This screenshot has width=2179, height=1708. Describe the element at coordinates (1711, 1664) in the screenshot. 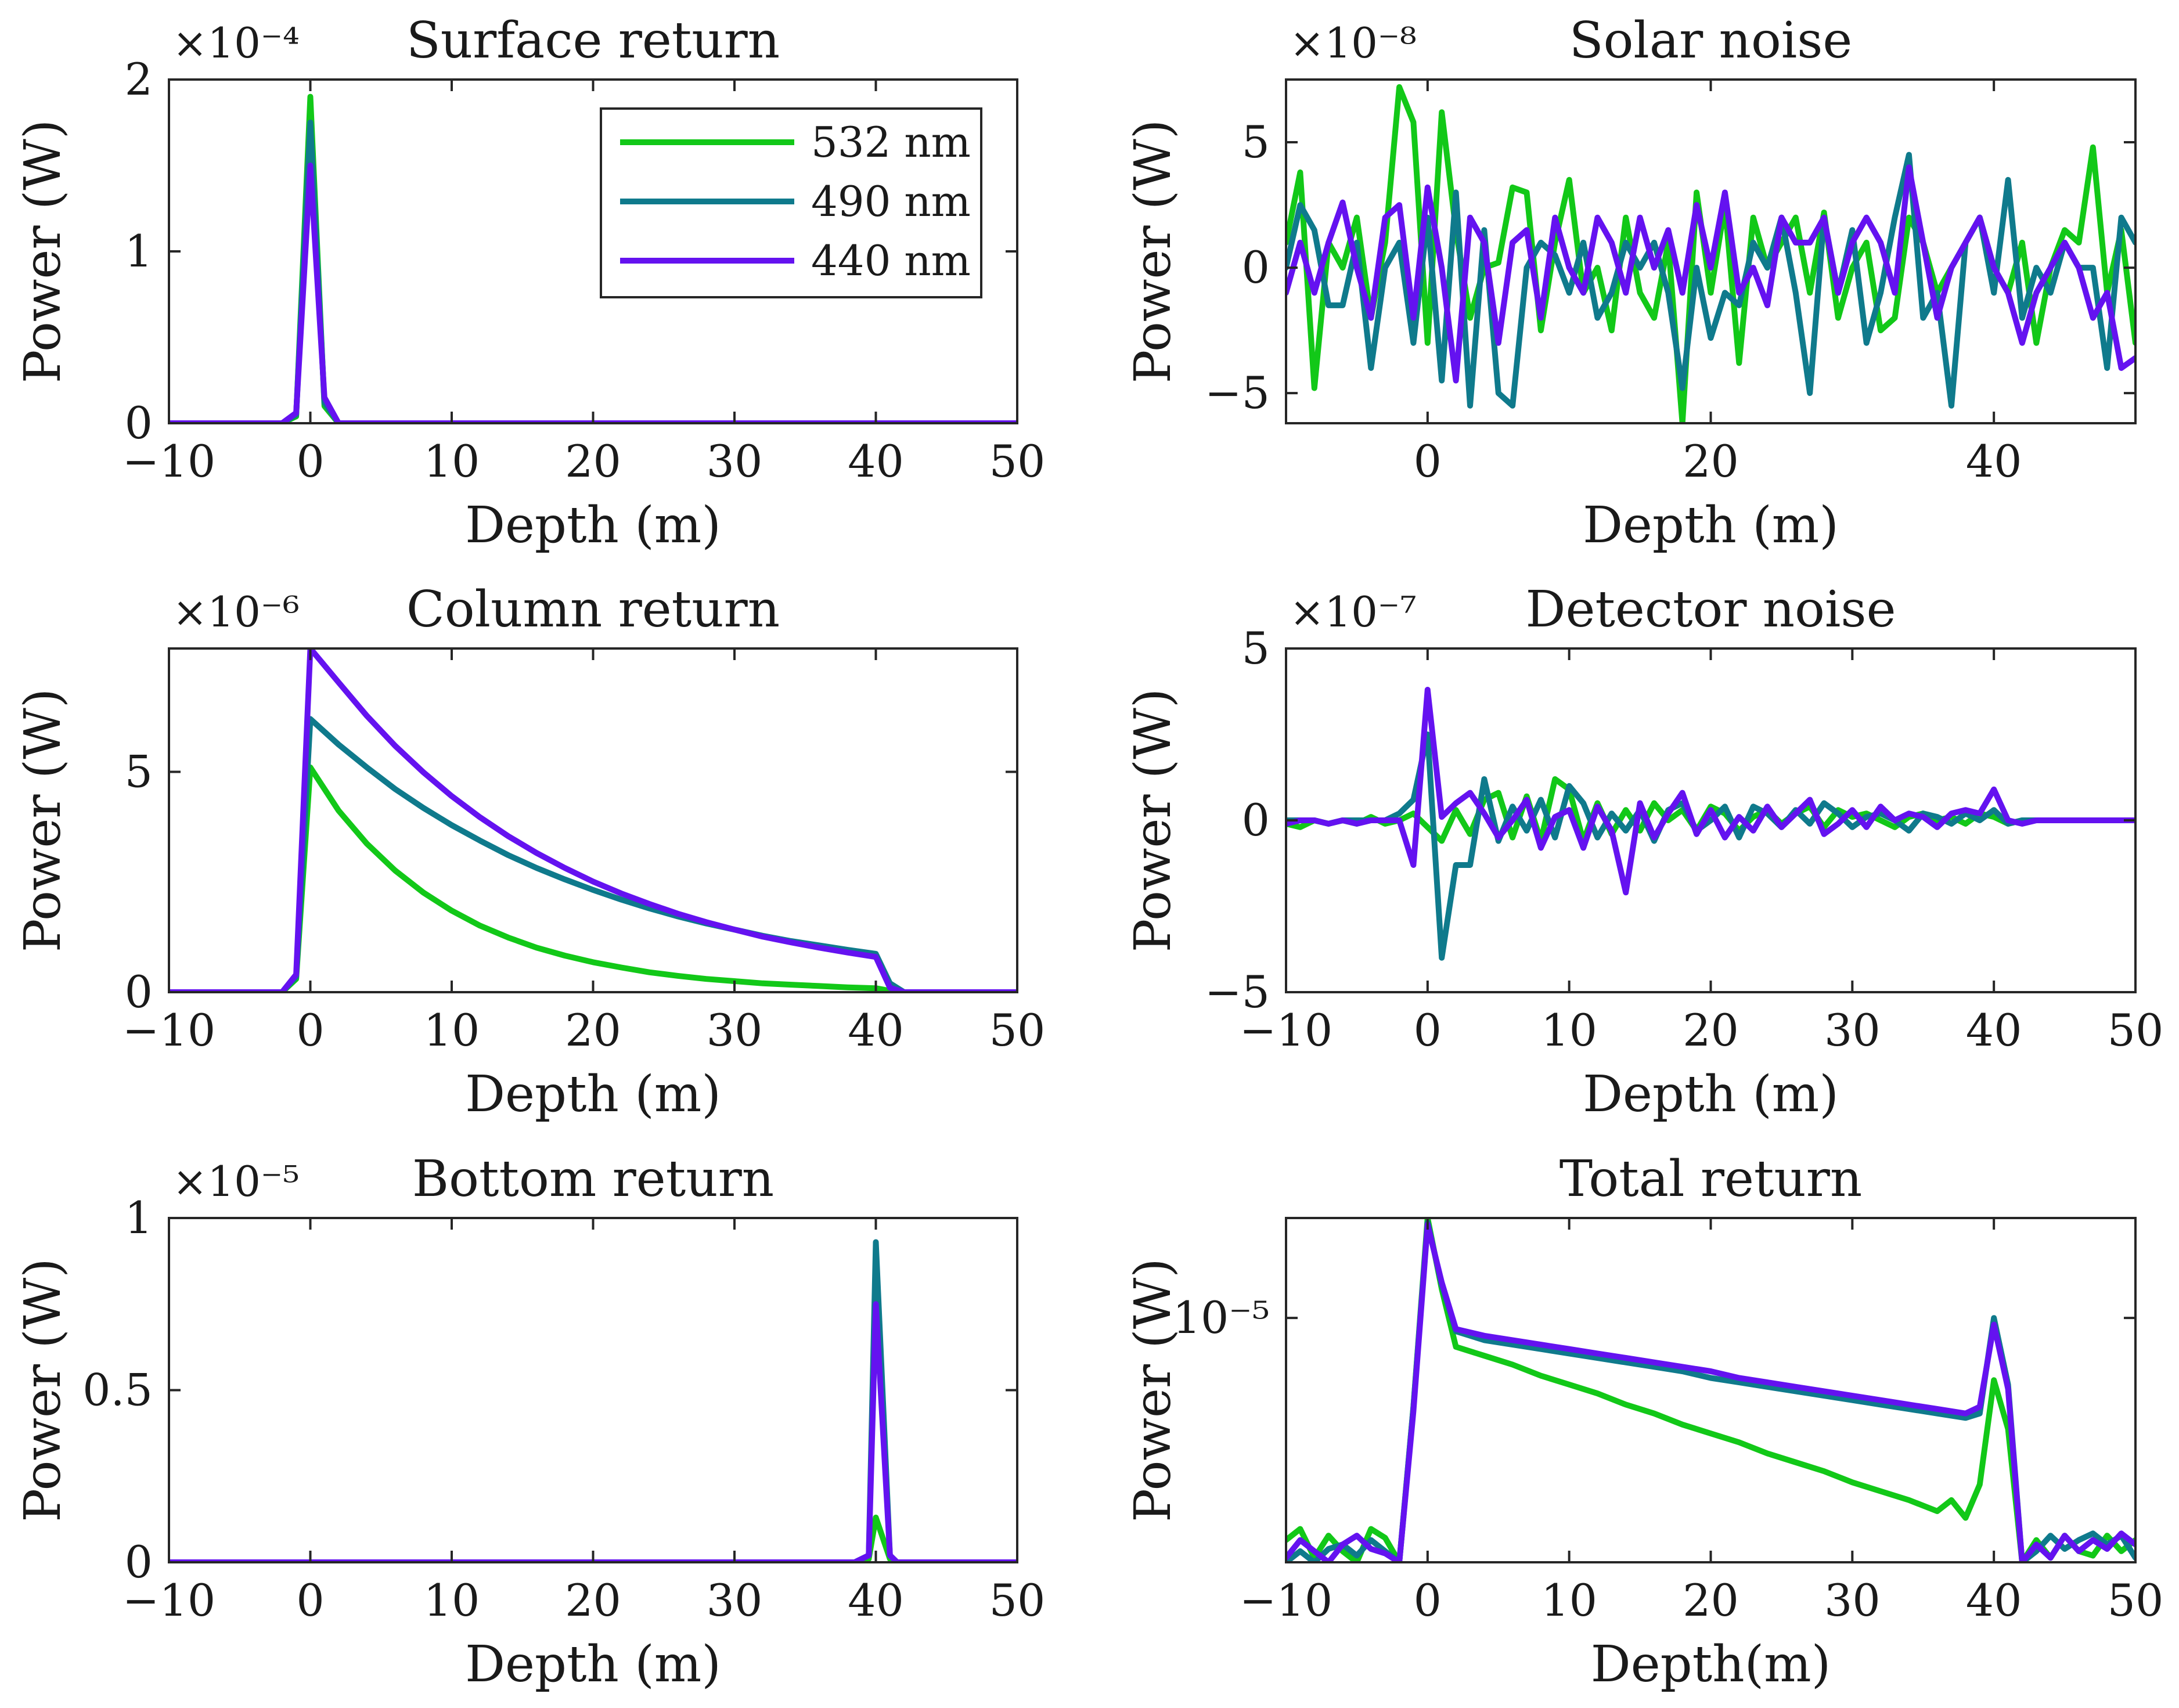

I see `x-axis-label: Depth(m)` at that location.